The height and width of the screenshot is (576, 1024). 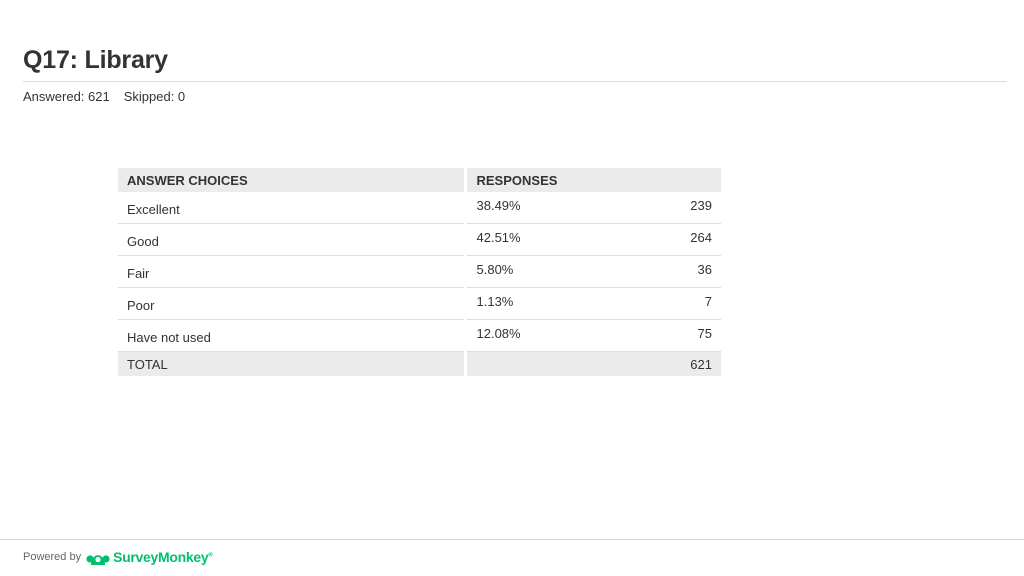 I want to click on answer-choices-header: ANSWER CHOICES, so click(x=291, y=180).